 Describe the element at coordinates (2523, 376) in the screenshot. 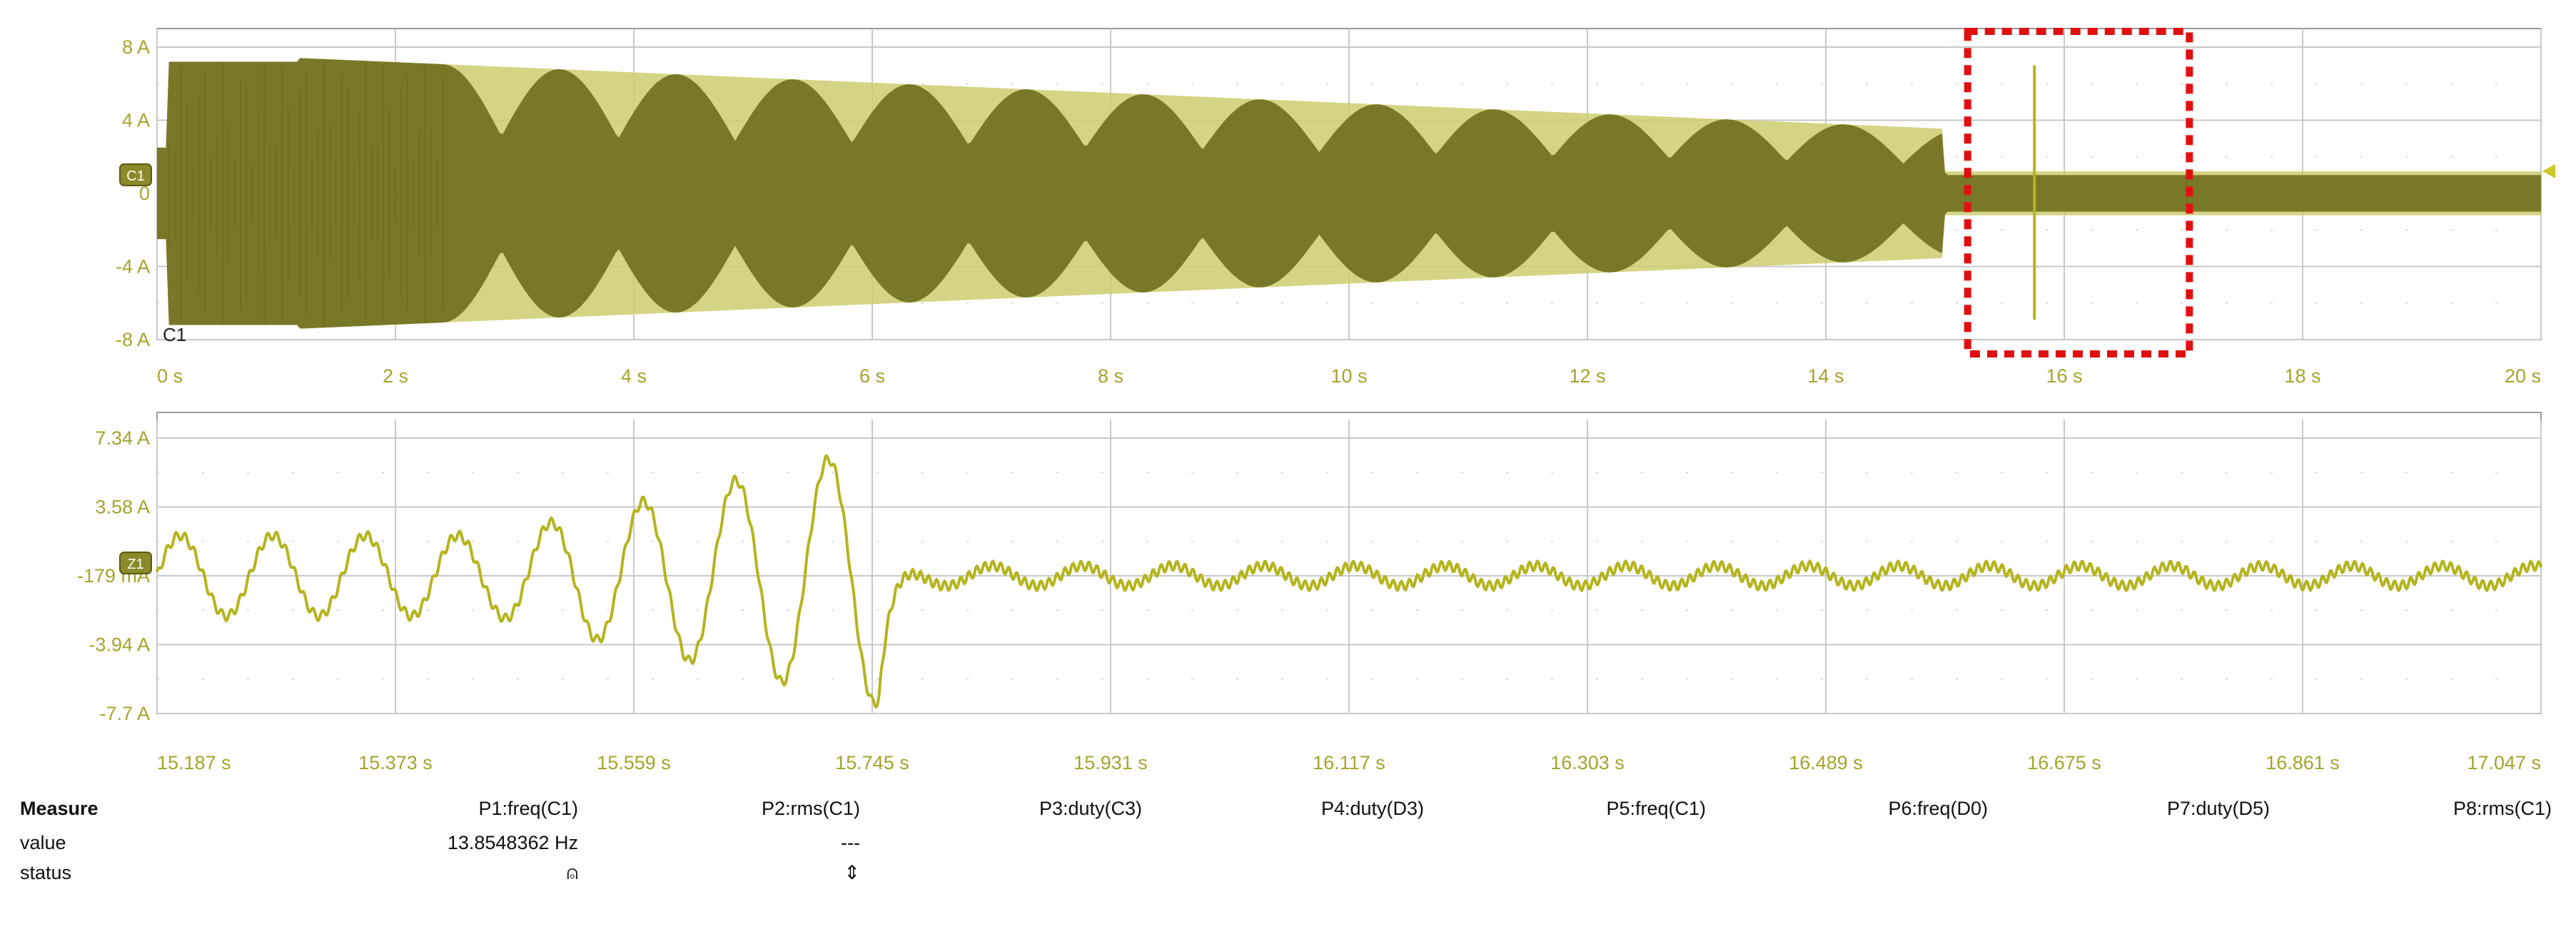

I see `top-x-tick-label: 20 s` at that location.